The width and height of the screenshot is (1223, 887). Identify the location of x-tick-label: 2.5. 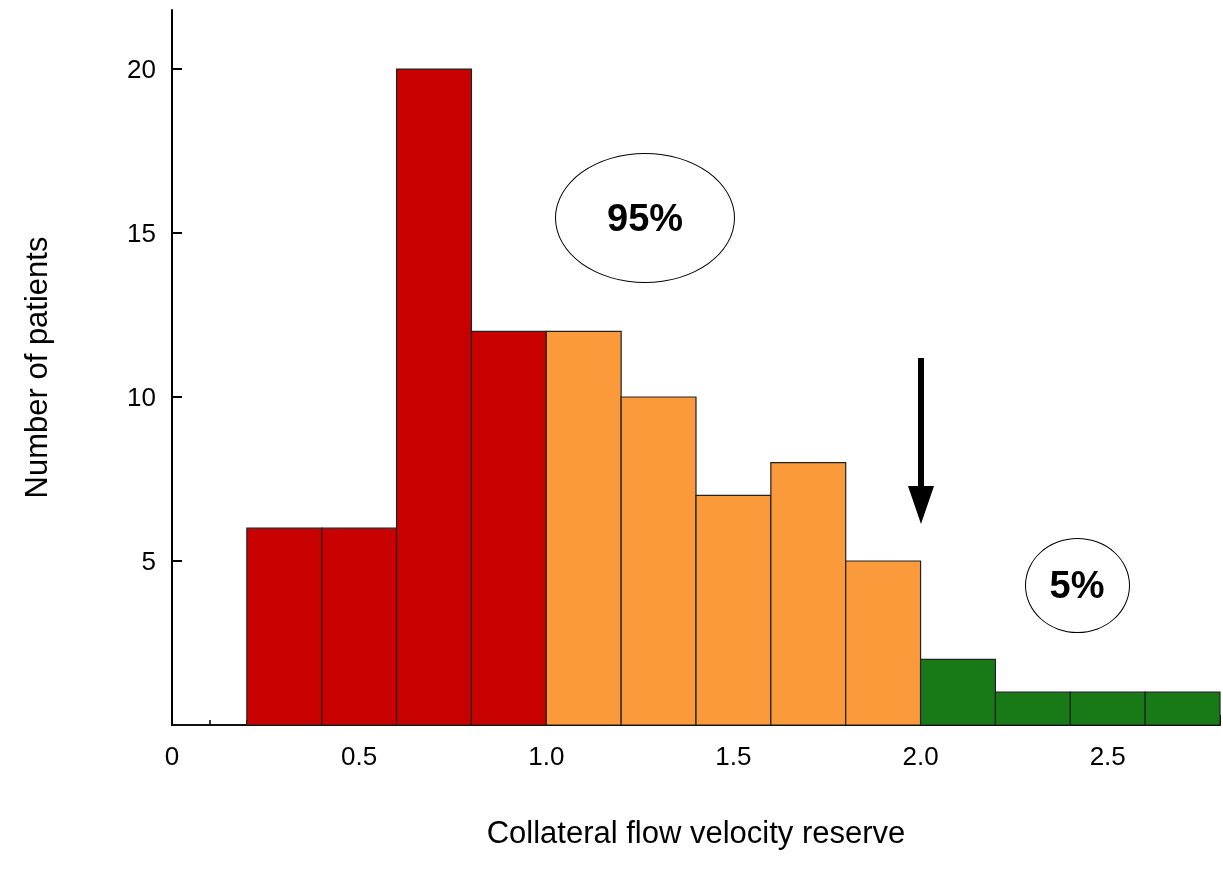
(1107, 756).